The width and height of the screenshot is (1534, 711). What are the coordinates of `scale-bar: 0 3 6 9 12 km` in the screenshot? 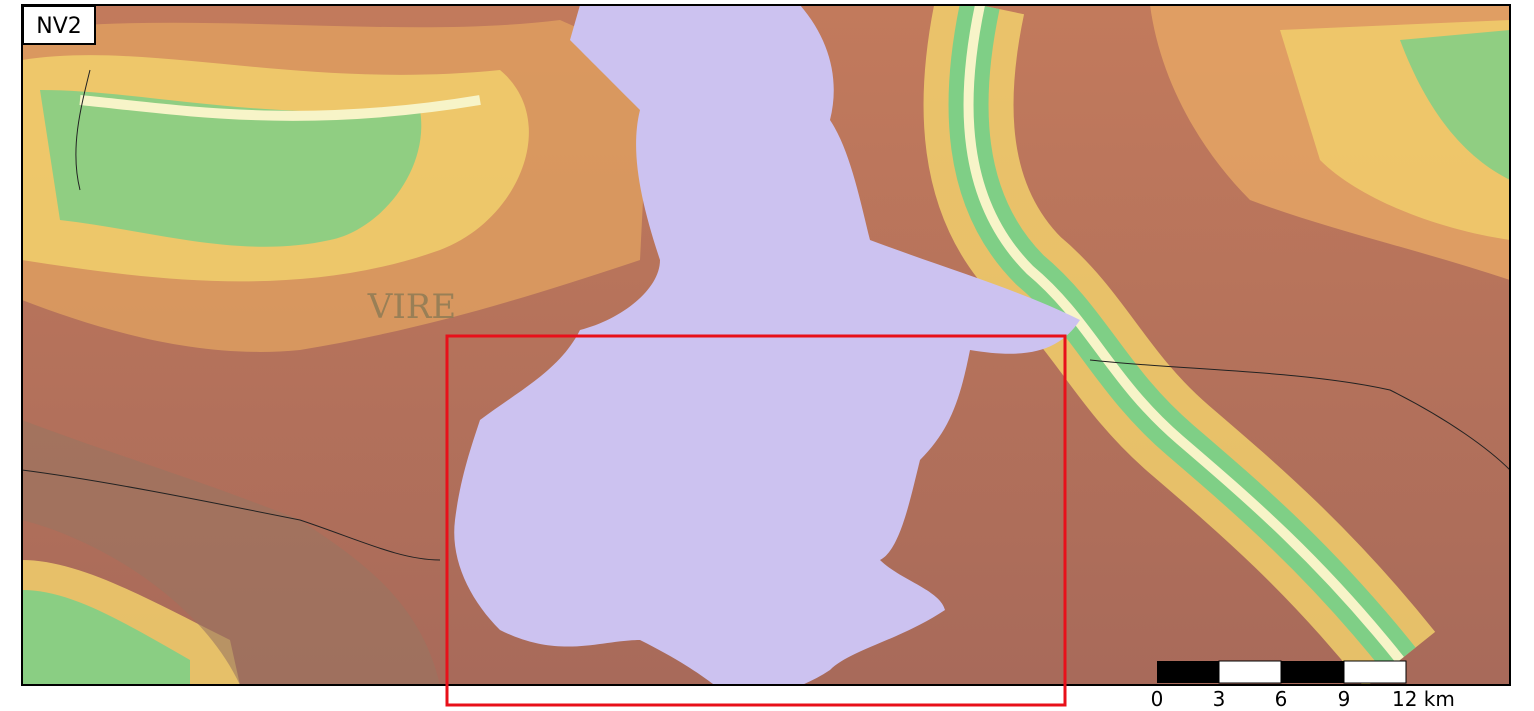 It's located at (1303, 685).